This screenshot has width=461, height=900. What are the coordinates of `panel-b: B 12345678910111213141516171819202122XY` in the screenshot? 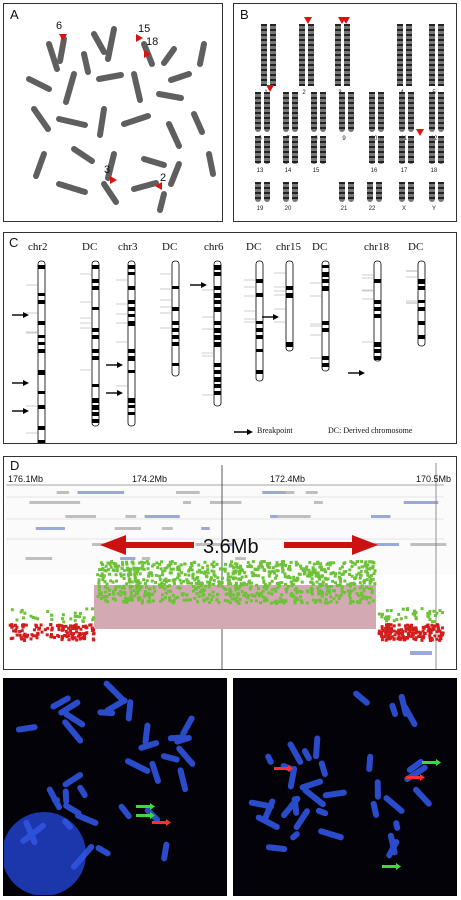 It's located at (345, 112).